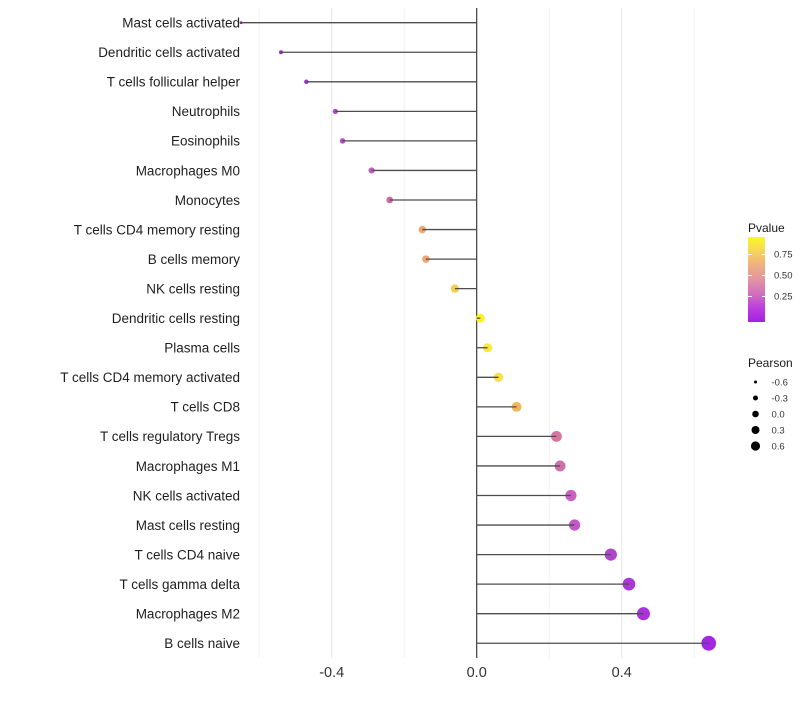  Describe the element at coordinates (187, 554) in the screenshot. I see `category-label: T cells CD4 naive` at that location.